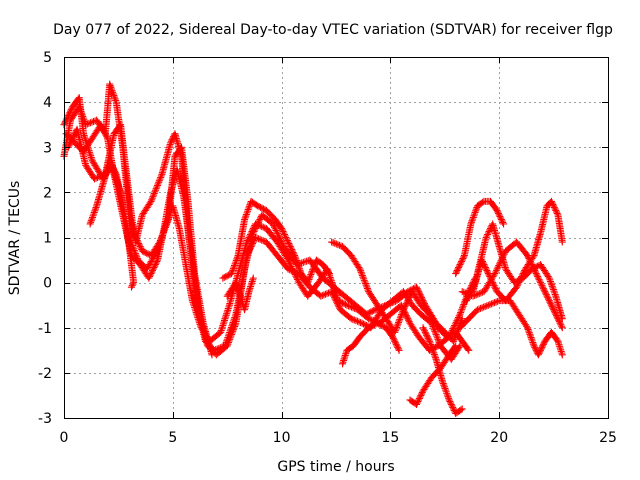 Image resolution: width=640 pixels, height=480 pixels. What do you see at coordinates (45, 374) in the screenshot?
I see `y-tick-label: -2` at bounding box center [45, 374].